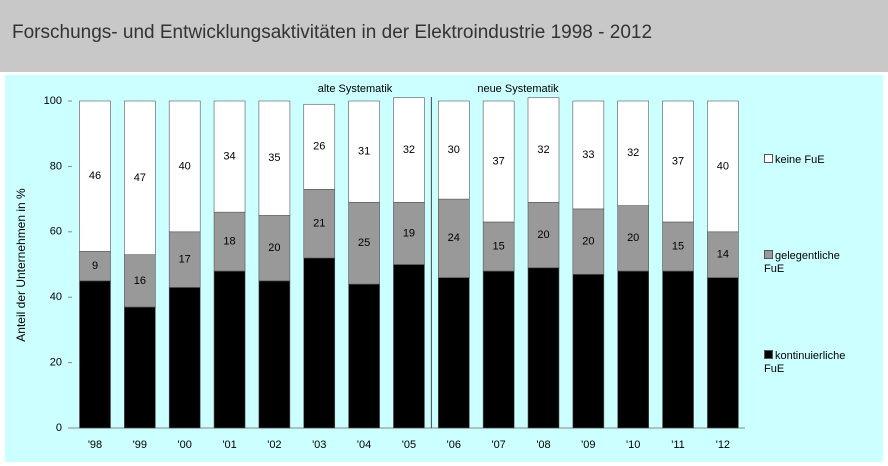 The image size is (888, 466). What do you see at coordinates (454, 445) in the screenshot?
I see `x-tick-label: '06` at bounding box center [454, 445].